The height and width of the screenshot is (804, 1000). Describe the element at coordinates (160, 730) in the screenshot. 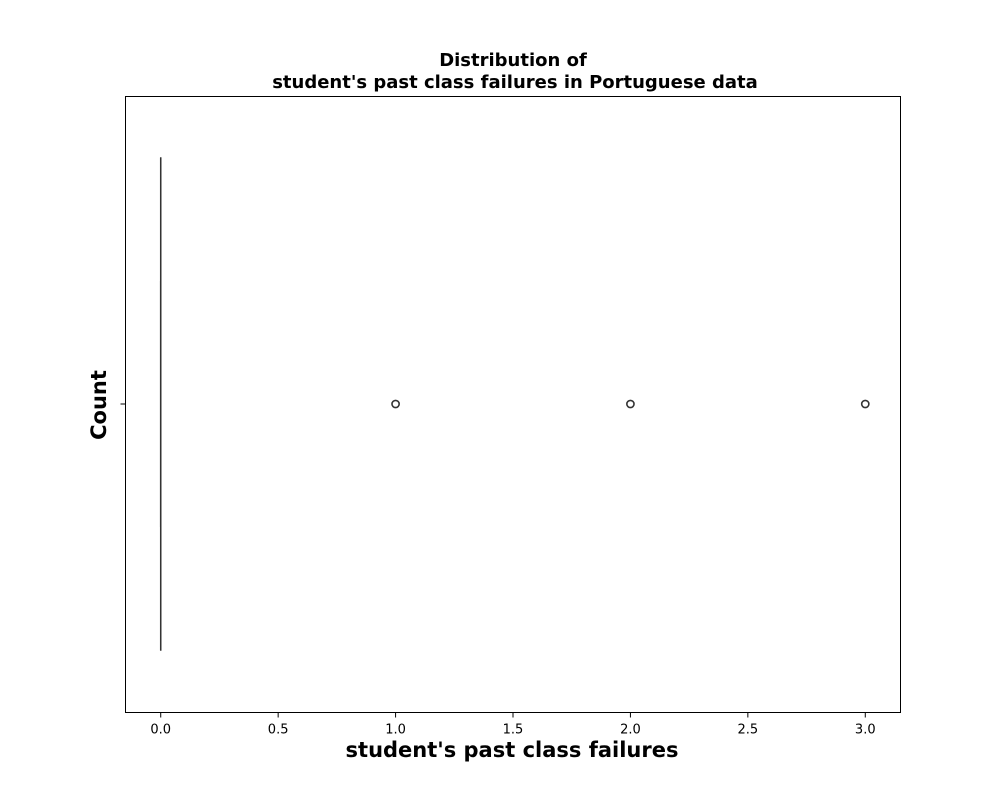

I see `x-tick-label: 0.0` at that location.